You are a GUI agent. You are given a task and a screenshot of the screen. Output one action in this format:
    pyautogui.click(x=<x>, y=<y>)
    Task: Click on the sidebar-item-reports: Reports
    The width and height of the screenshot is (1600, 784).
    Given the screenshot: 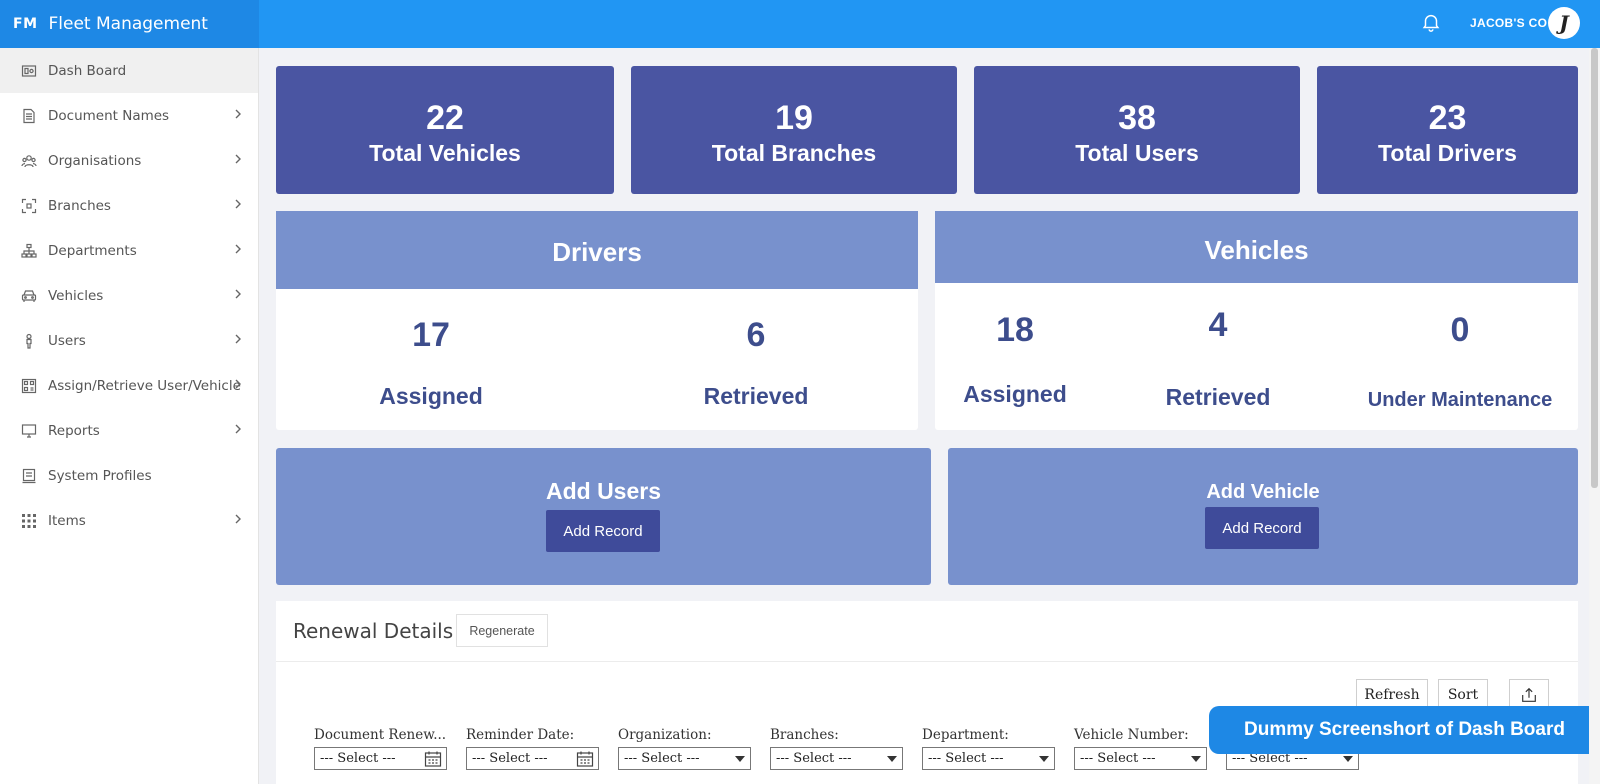 What is the action you would take?
    pyautogui.click(x=129, y=430)
    